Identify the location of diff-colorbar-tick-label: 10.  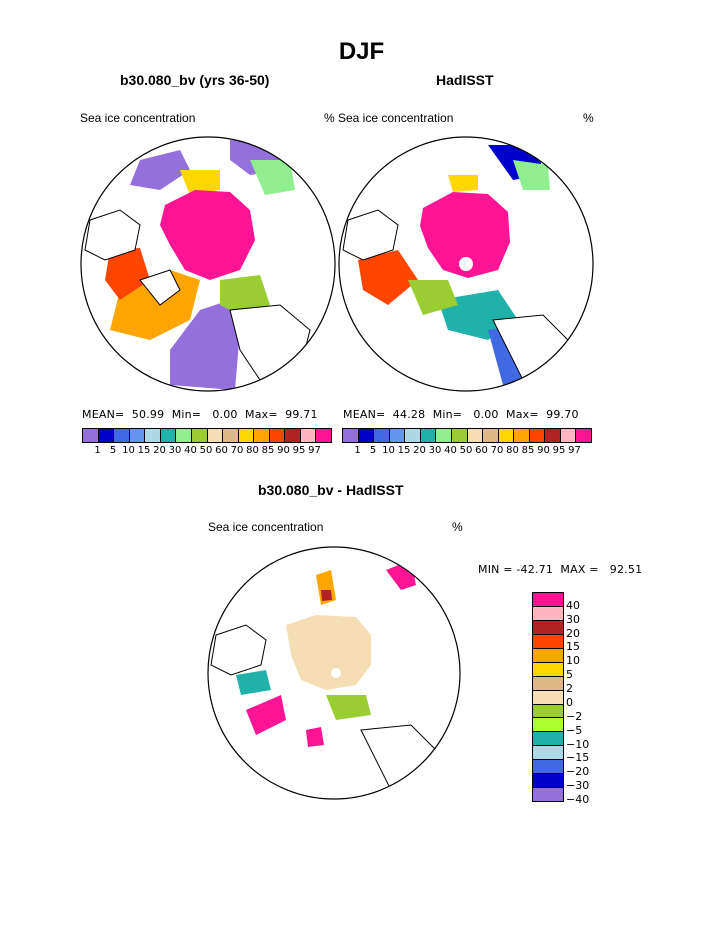
(573, 661).